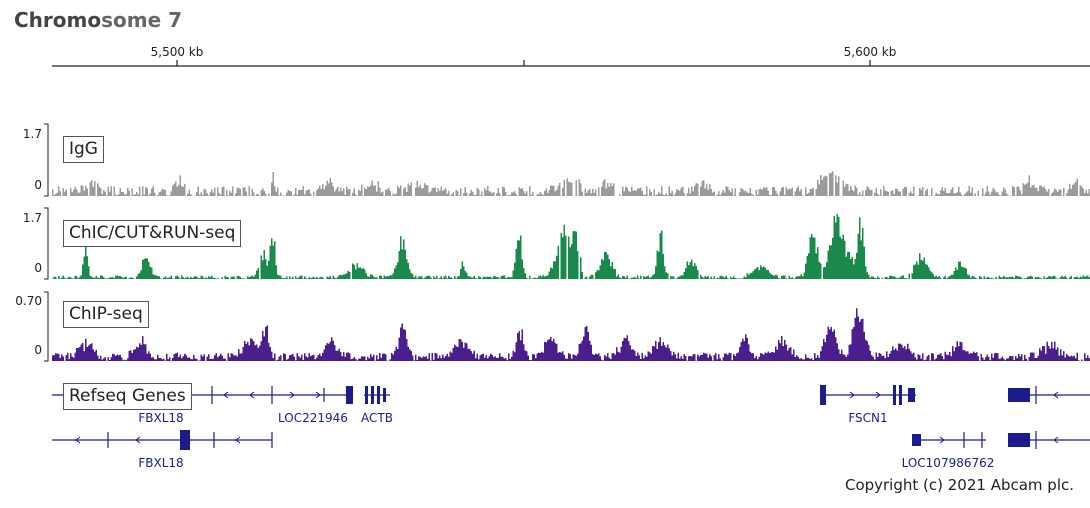 The height and width of the screenshot is (508, 1090). What do you see at coordinates (556, 160) in the screenshot?
I see `track-igg: 1.7 0` at bounding box center [556, 160].